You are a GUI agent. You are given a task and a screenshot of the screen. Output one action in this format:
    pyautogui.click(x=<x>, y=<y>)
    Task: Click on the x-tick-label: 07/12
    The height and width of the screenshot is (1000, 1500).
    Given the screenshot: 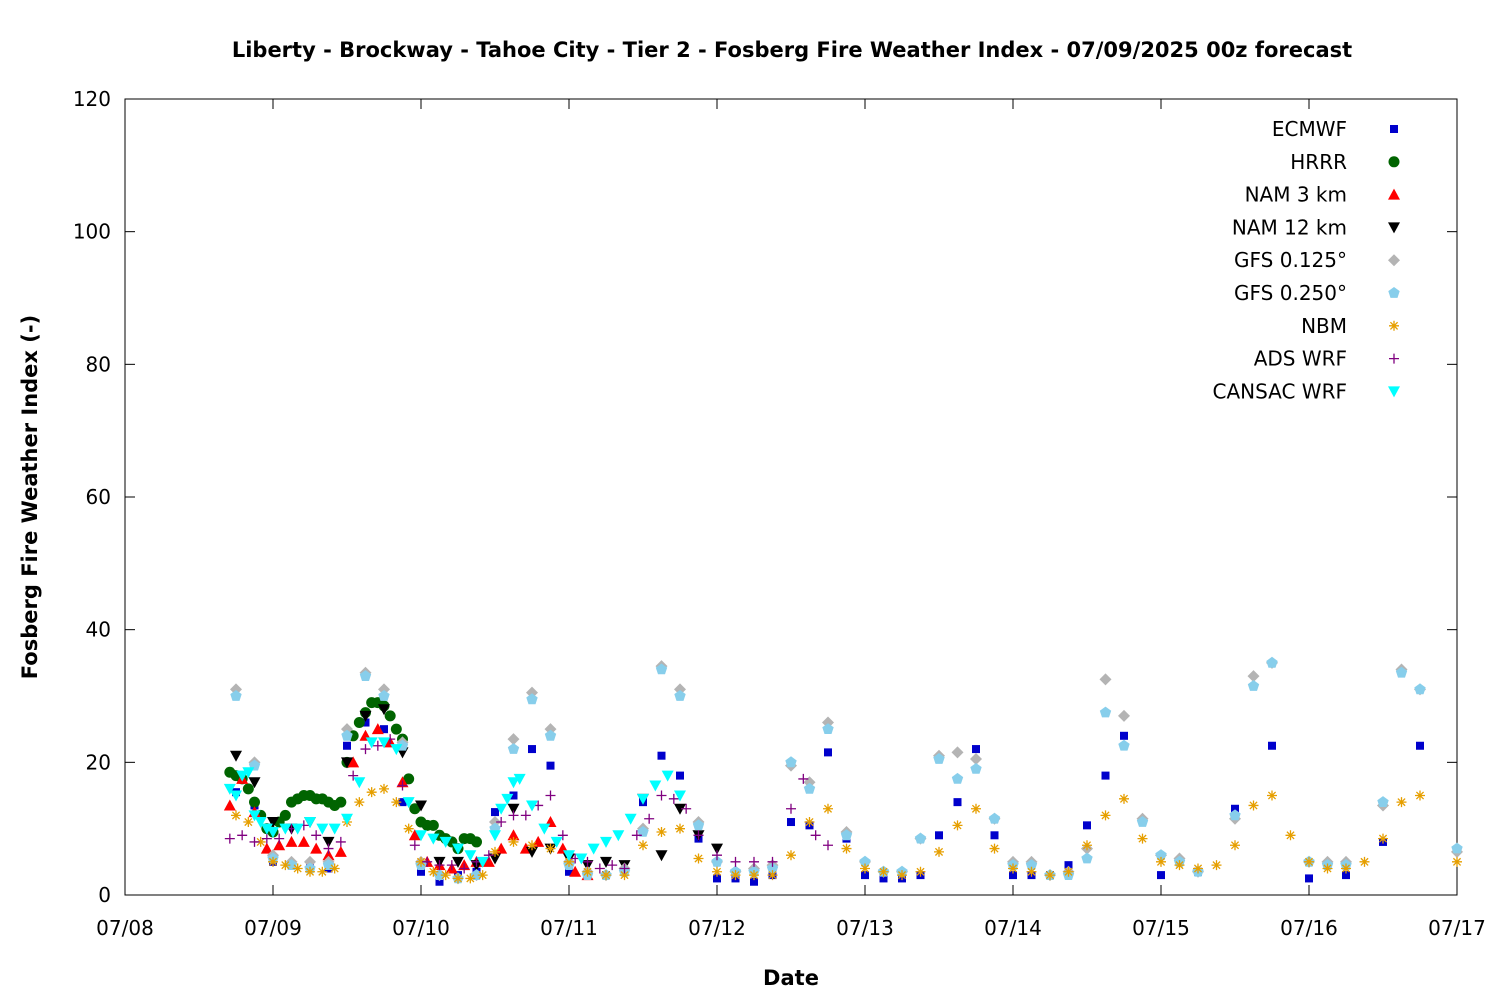 What is the action you would take?
    pyautogui.click(x=717, y=928)
    